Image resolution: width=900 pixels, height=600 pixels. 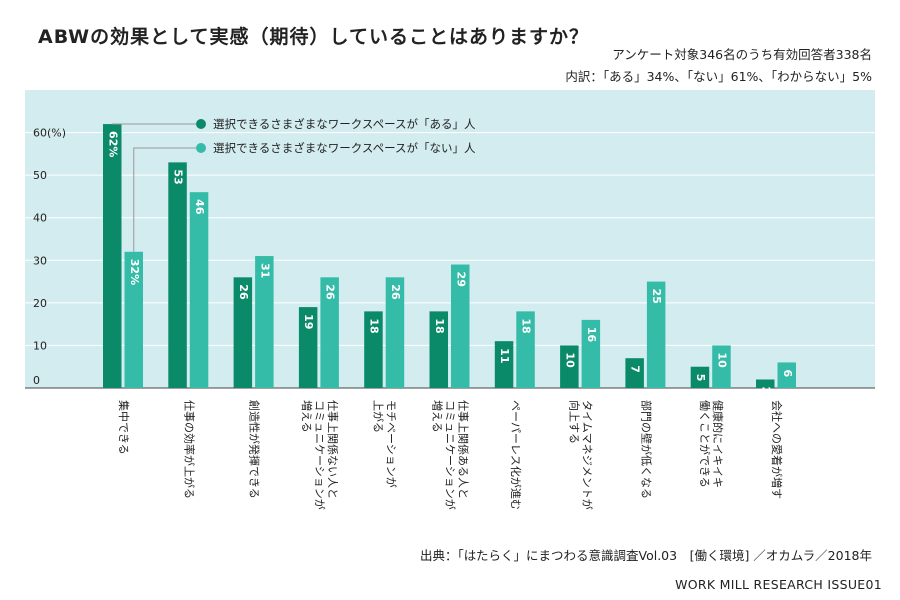 What do you see at coordinates (313, 37) in the screenshot?
I see `chart-title: ABWの効果として実感（期待）していることはありますか？` at bounding box center [313, 37].